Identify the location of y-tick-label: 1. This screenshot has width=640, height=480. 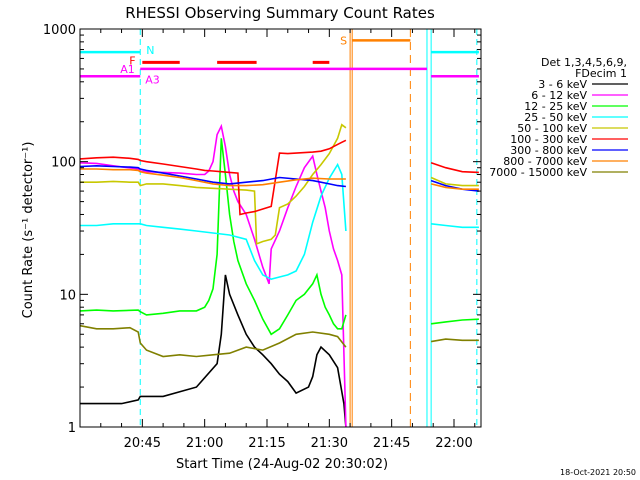
(72, 428).